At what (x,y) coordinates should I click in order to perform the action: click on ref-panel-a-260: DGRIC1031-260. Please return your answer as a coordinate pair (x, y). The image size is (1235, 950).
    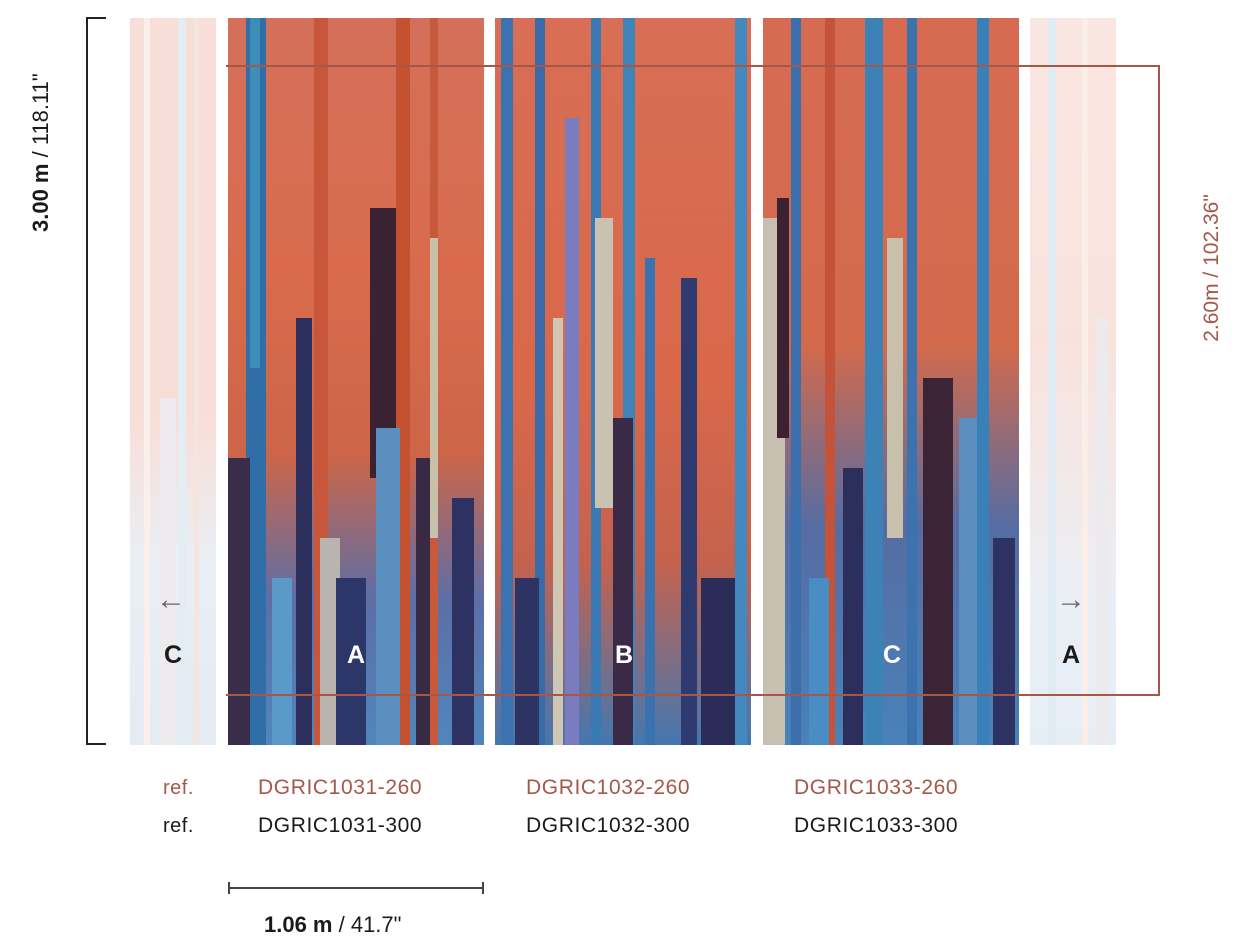
    Looking at the image, I should click on (340, 787).